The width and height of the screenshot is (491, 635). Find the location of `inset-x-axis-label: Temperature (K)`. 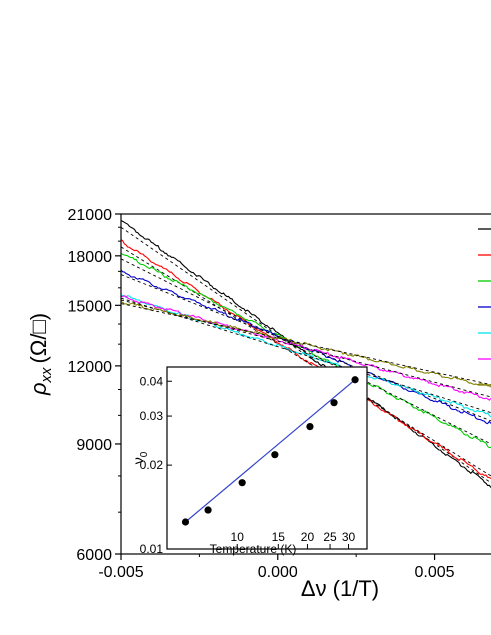

inset-x-axis-label: Temperature (K) is located at coordinates (253, 549).